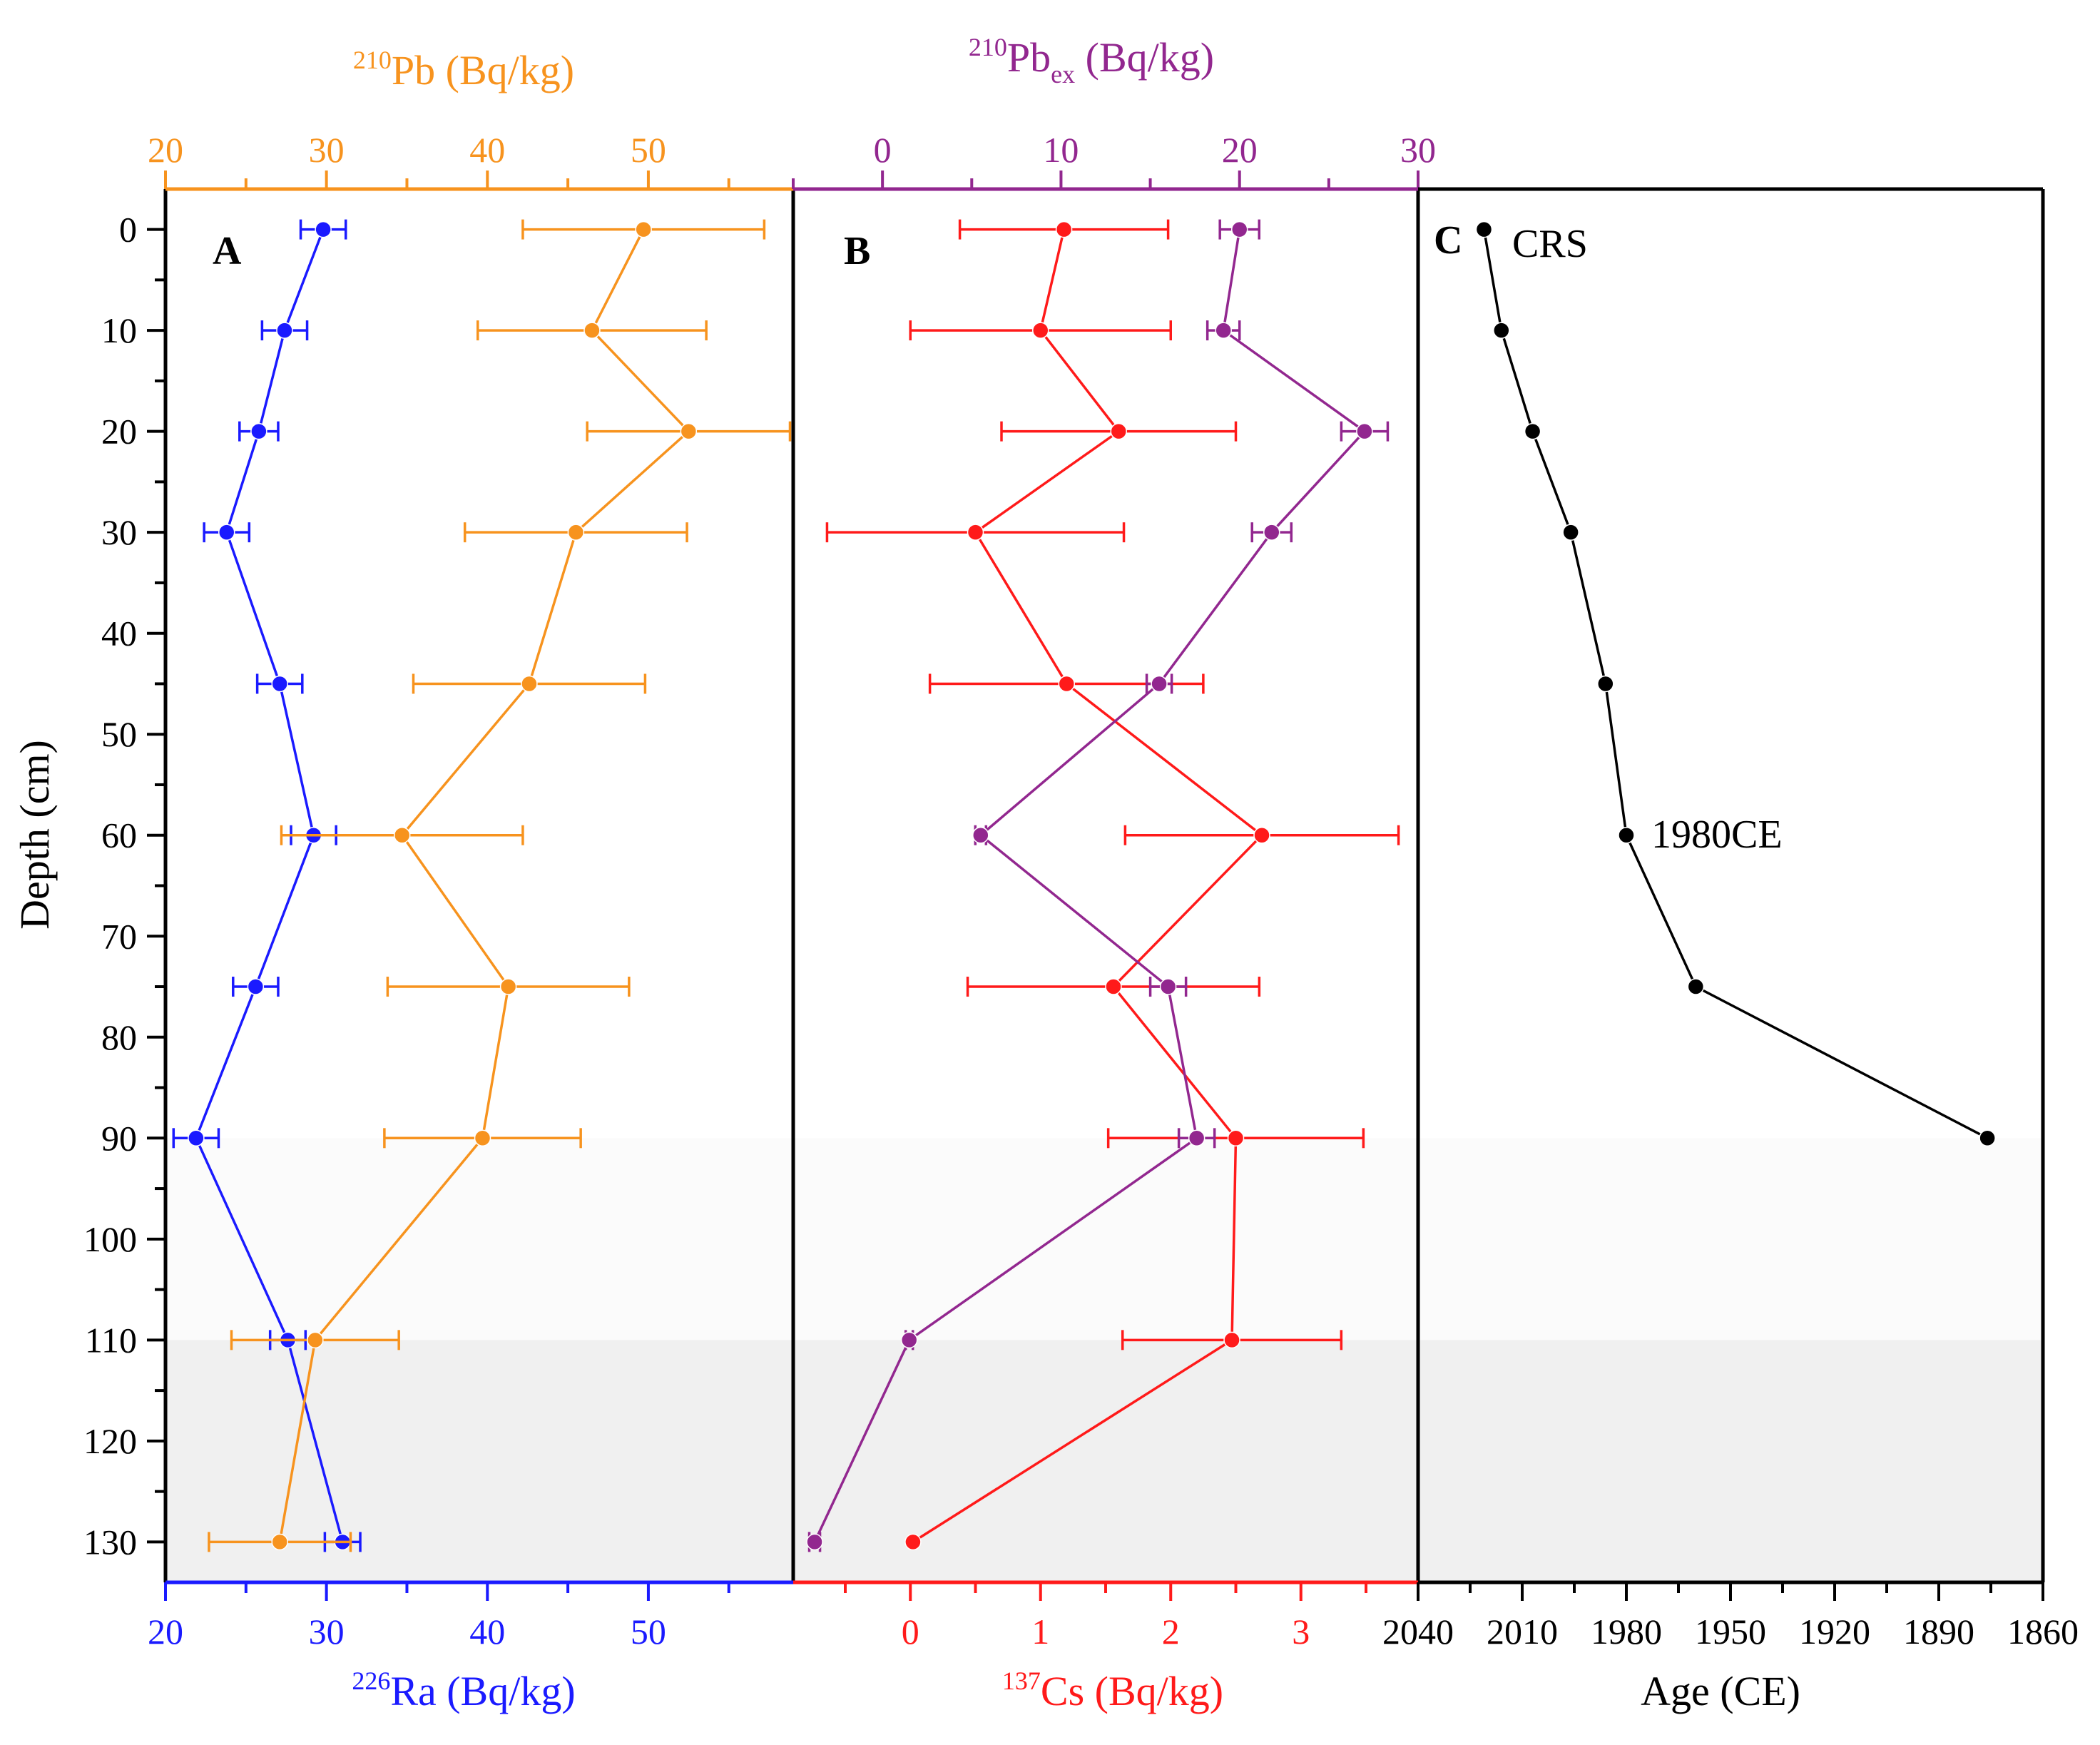 This screenshot has height=1745, width=2100. What do you see at coordinates (1717, 835) in the screenshot?
I see `ce1980-annotation: 1980CE` at bounding box center [1717, 835].